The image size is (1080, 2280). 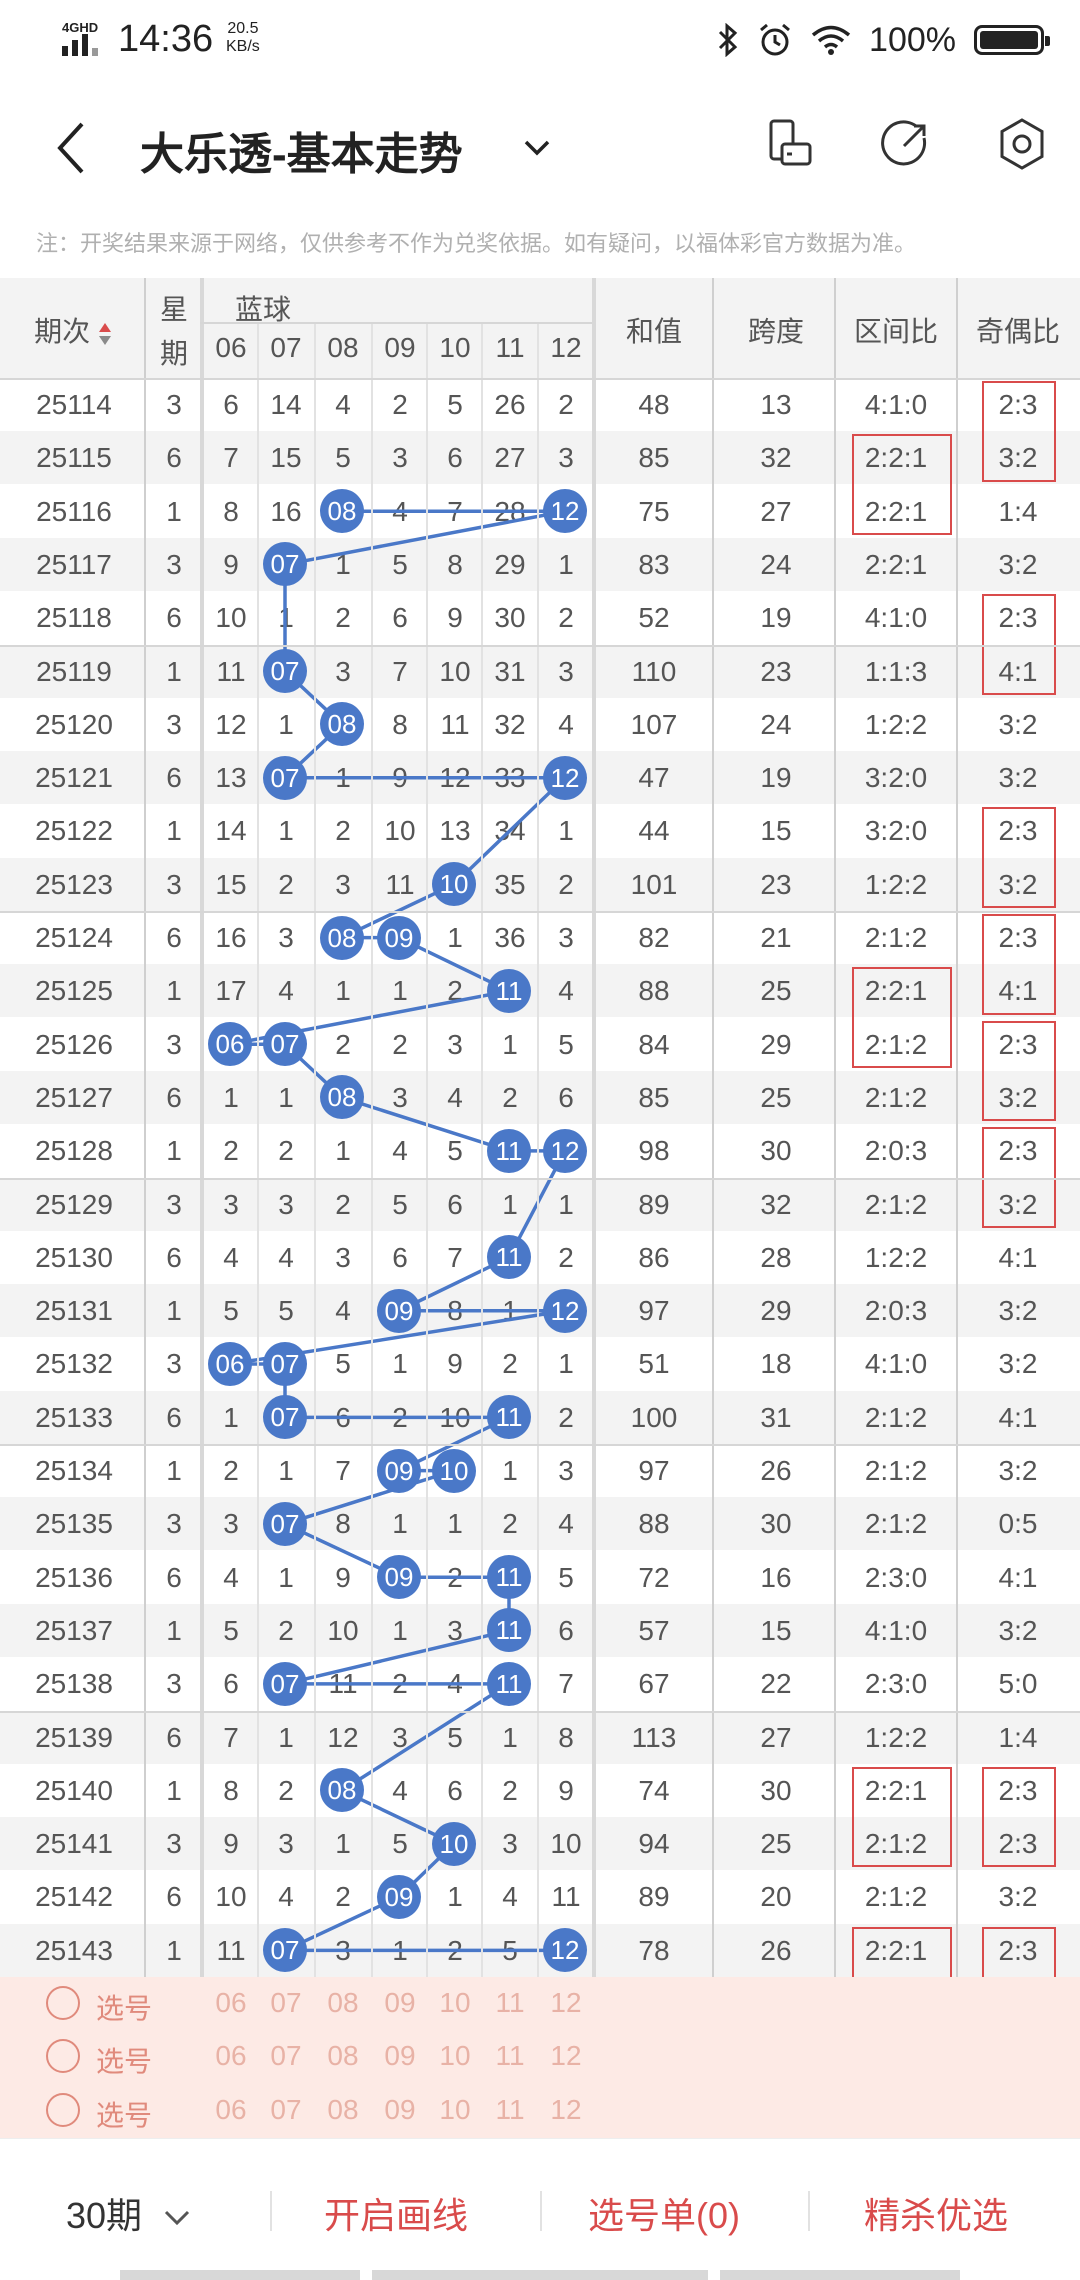 What do you see at coordinates (776, 884) in the screenshot?
I see `row-span: 23` at bounding box center [776, 884].